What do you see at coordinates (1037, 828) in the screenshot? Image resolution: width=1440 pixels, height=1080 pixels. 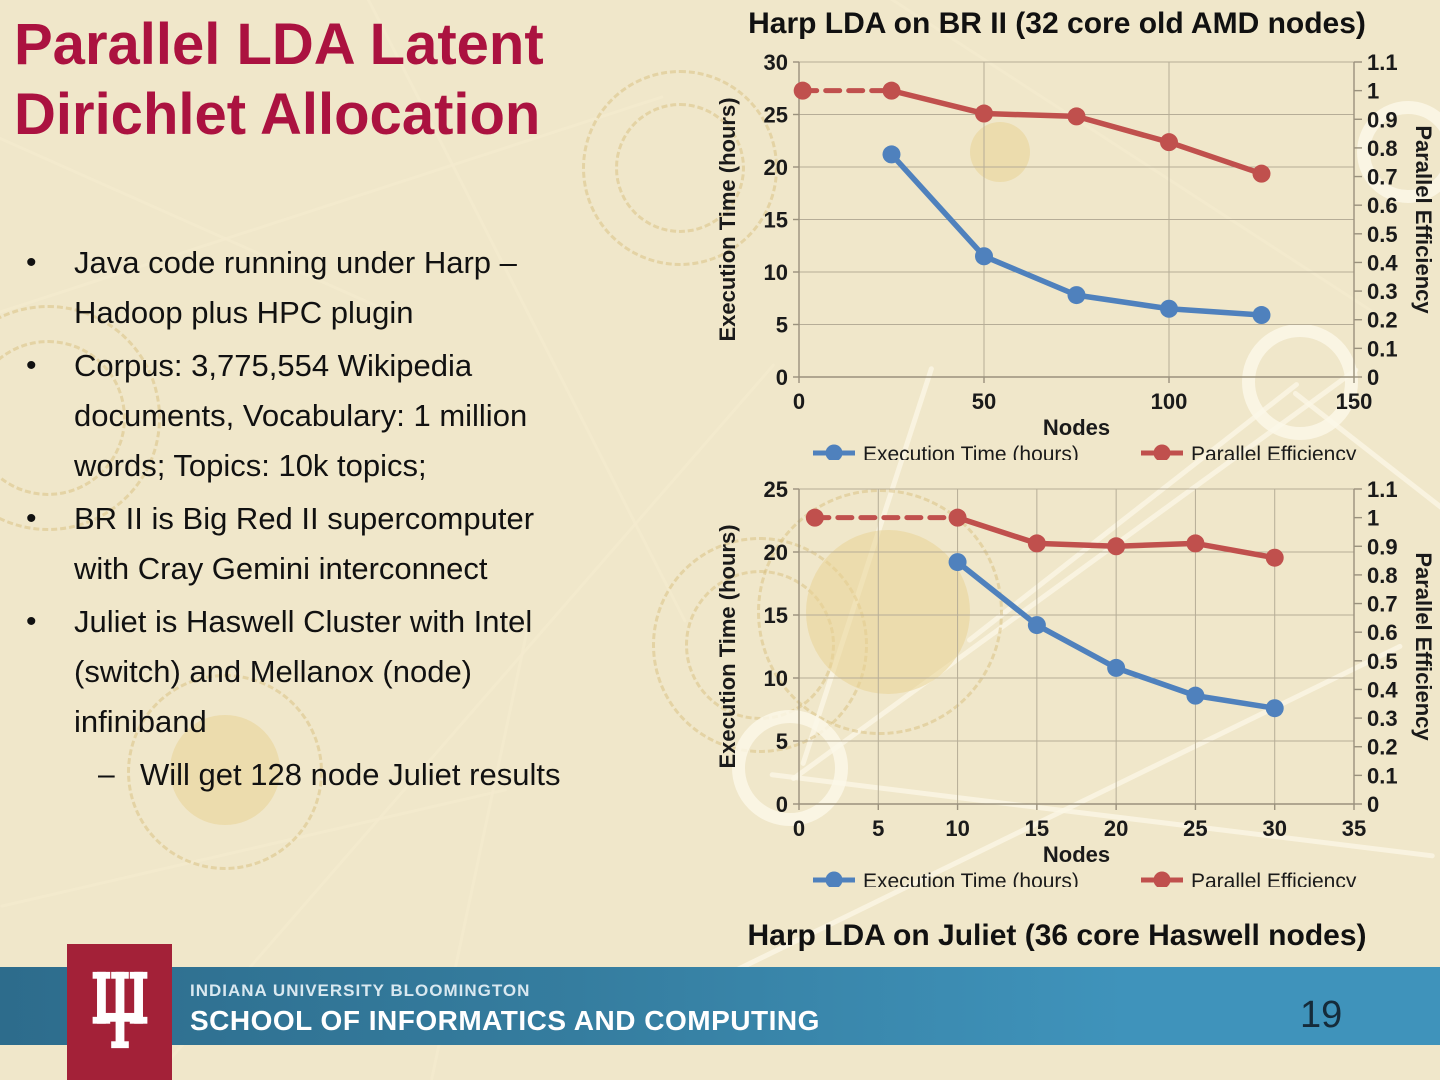 I see `x-tick-label: 15` at bounding box center [1037, 828].